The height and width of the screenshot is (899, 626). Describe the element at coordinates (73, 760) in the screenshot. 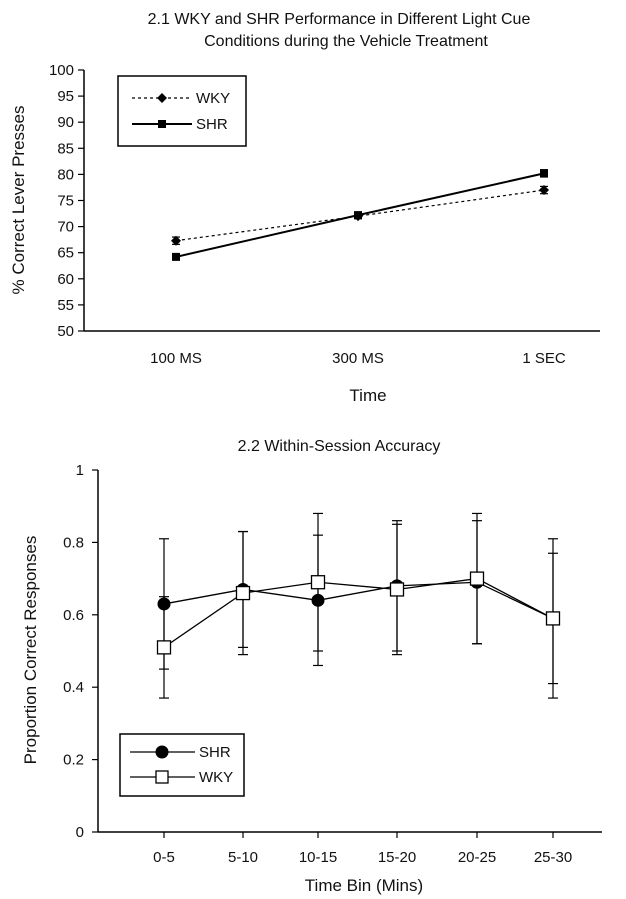

I see `chart-bottom-ytick-label: 0.2` at that location.